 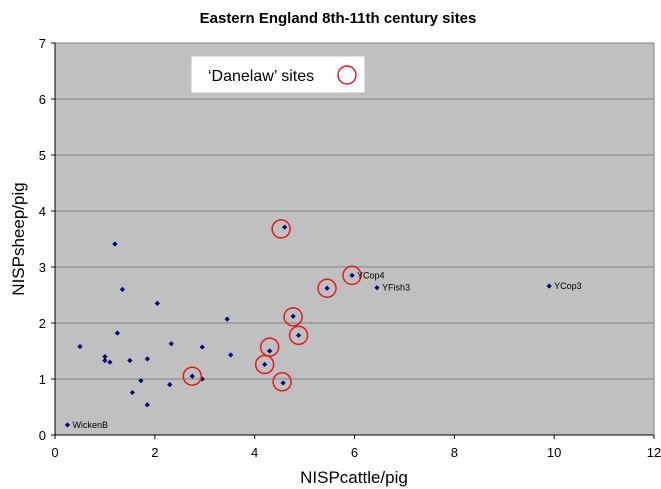 I want to click on x-tick-label: 6, so click(x=354, y=452).